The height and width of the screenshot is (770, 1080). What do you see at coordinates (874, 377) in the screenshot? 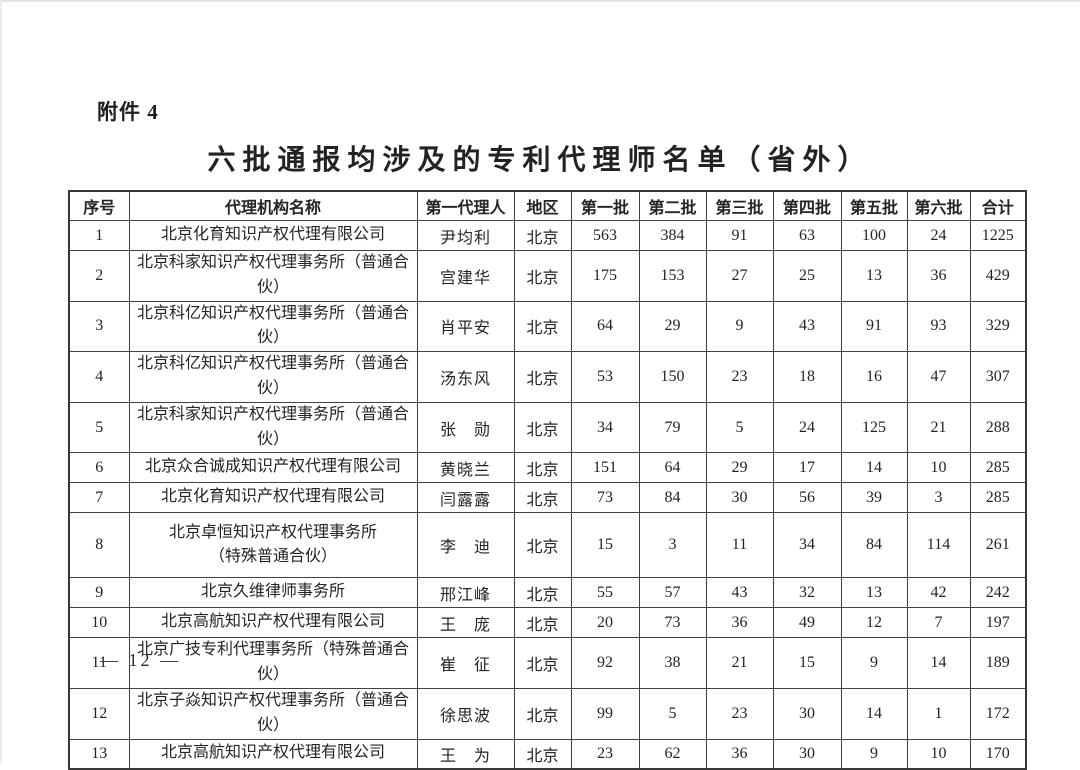
I see `cell-batch-5: 16` at bounding box center [874, 377].